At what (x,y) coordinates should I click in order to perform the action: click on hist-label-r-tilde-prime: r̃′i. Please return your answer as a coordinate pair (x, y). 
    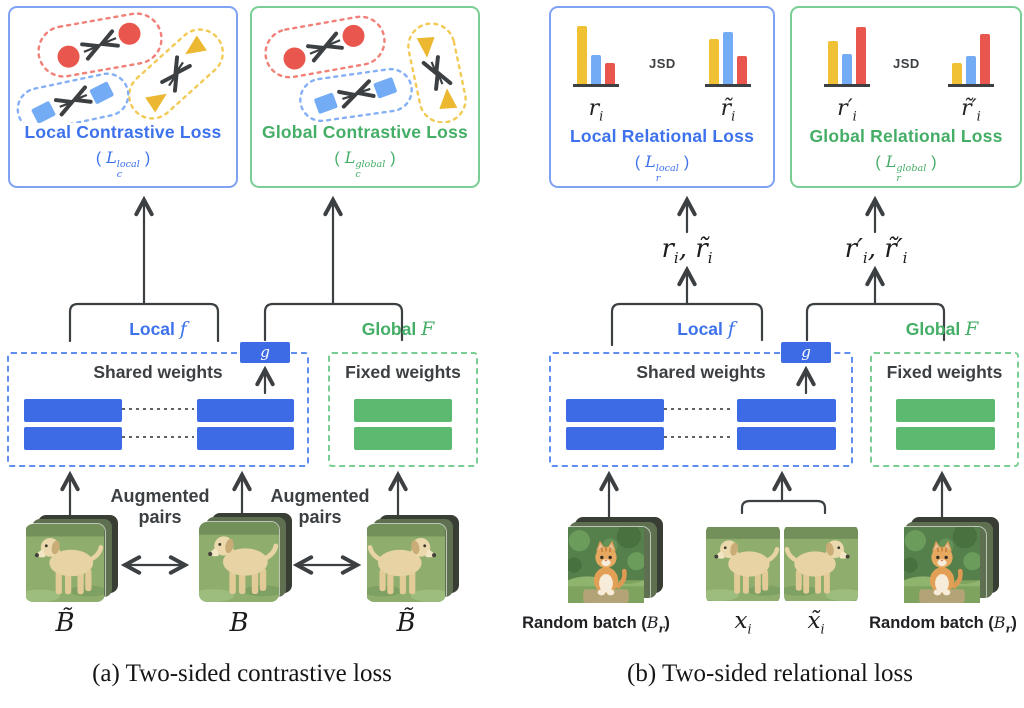
    Looking at the image, I should click on (971, 110).